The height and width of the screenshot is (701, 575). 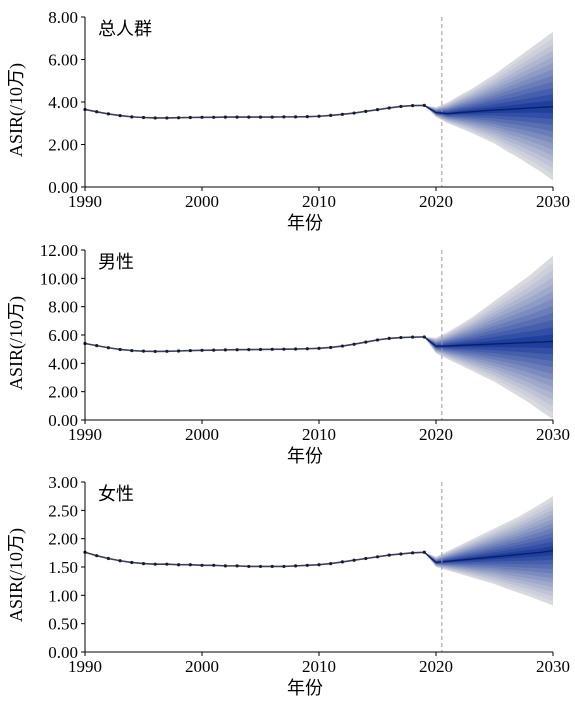 I want to click on y-tick-label: 12.00, so click(x=59, y=250).